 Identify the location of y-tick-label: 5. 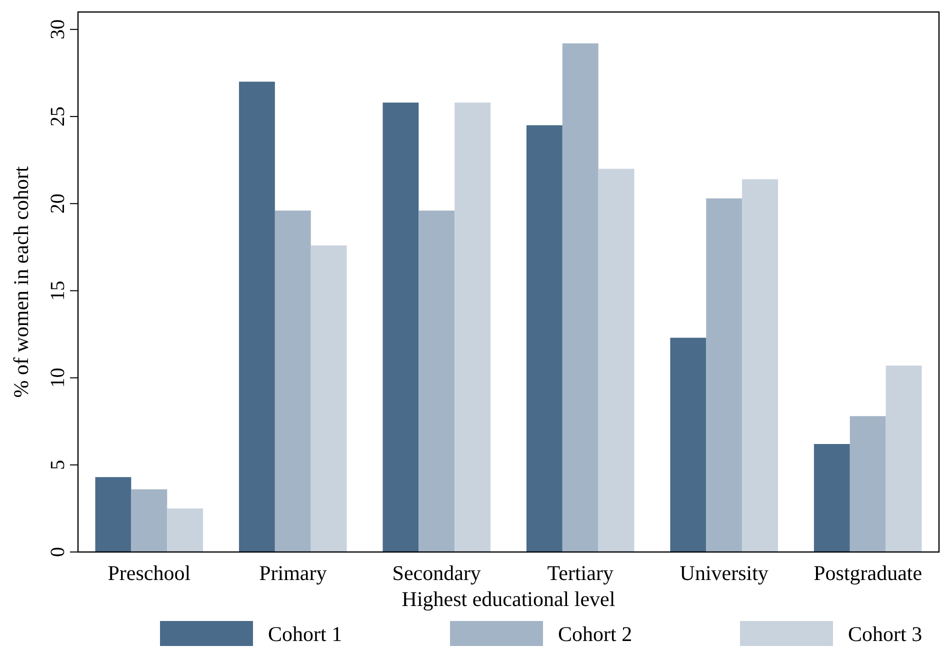
(58, 465).